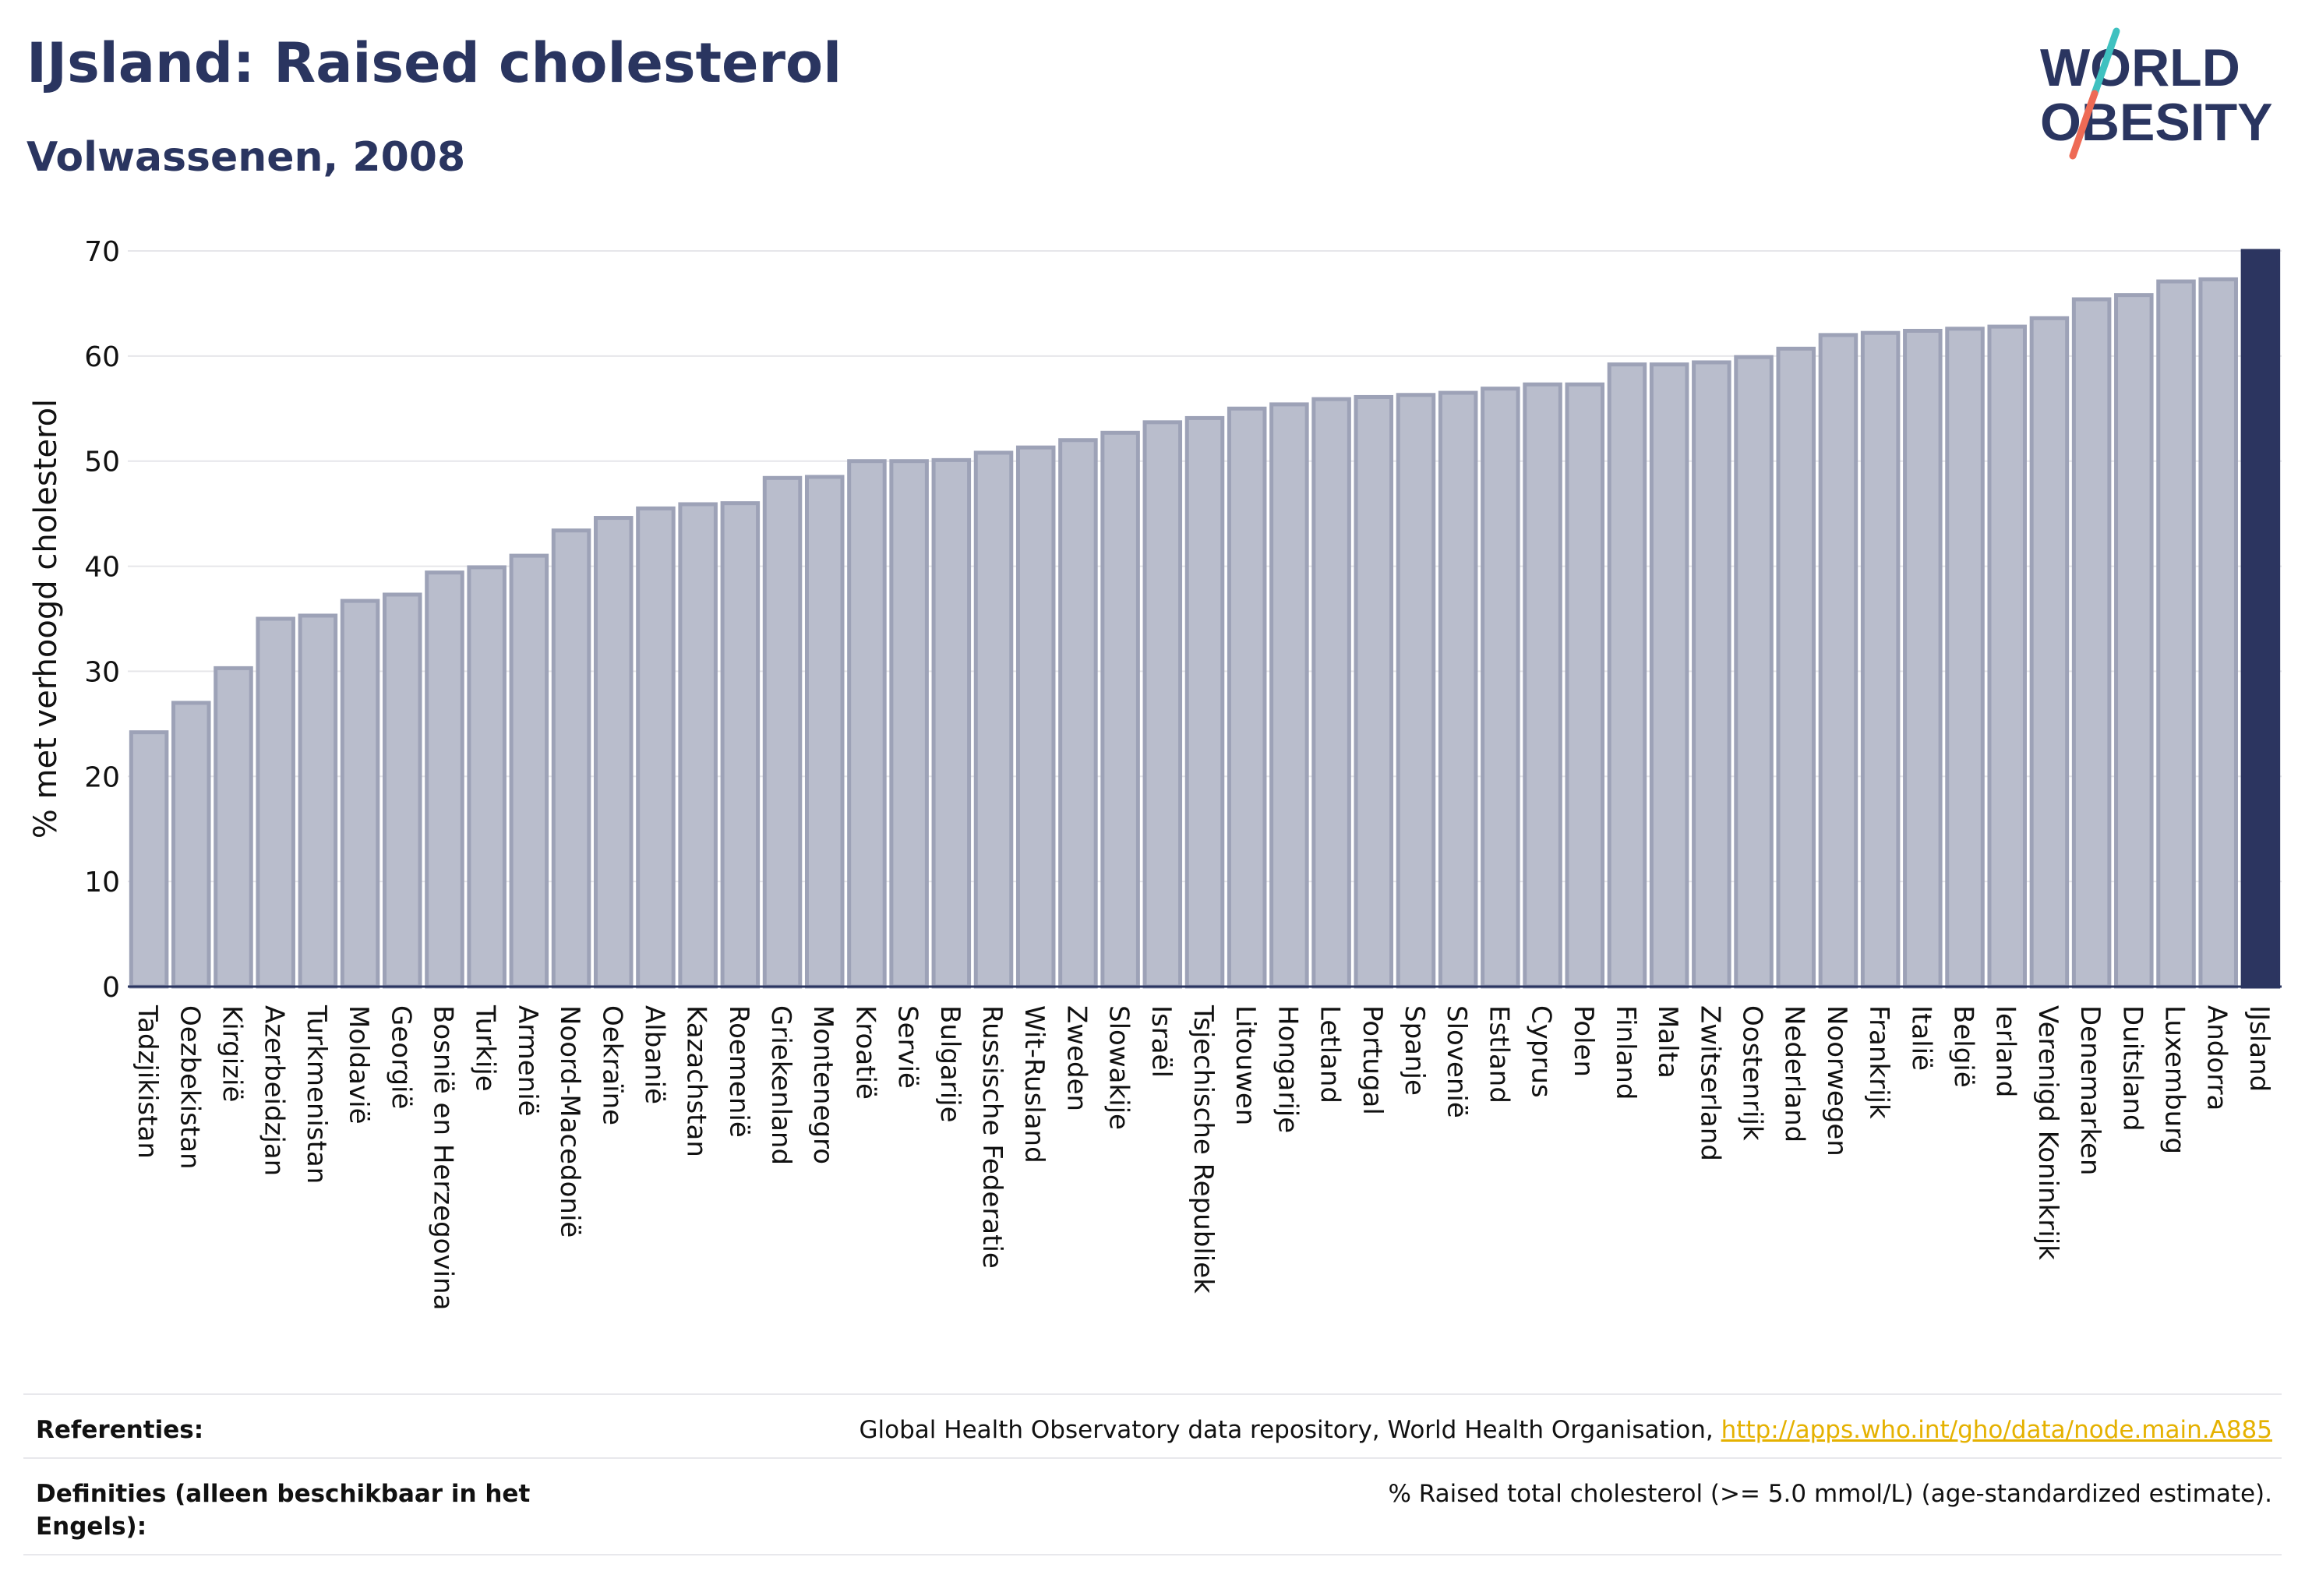  Describe the element at coordinates (2140, 67) in the screenshot. I see `logo-text-world: WORLD` at that location.